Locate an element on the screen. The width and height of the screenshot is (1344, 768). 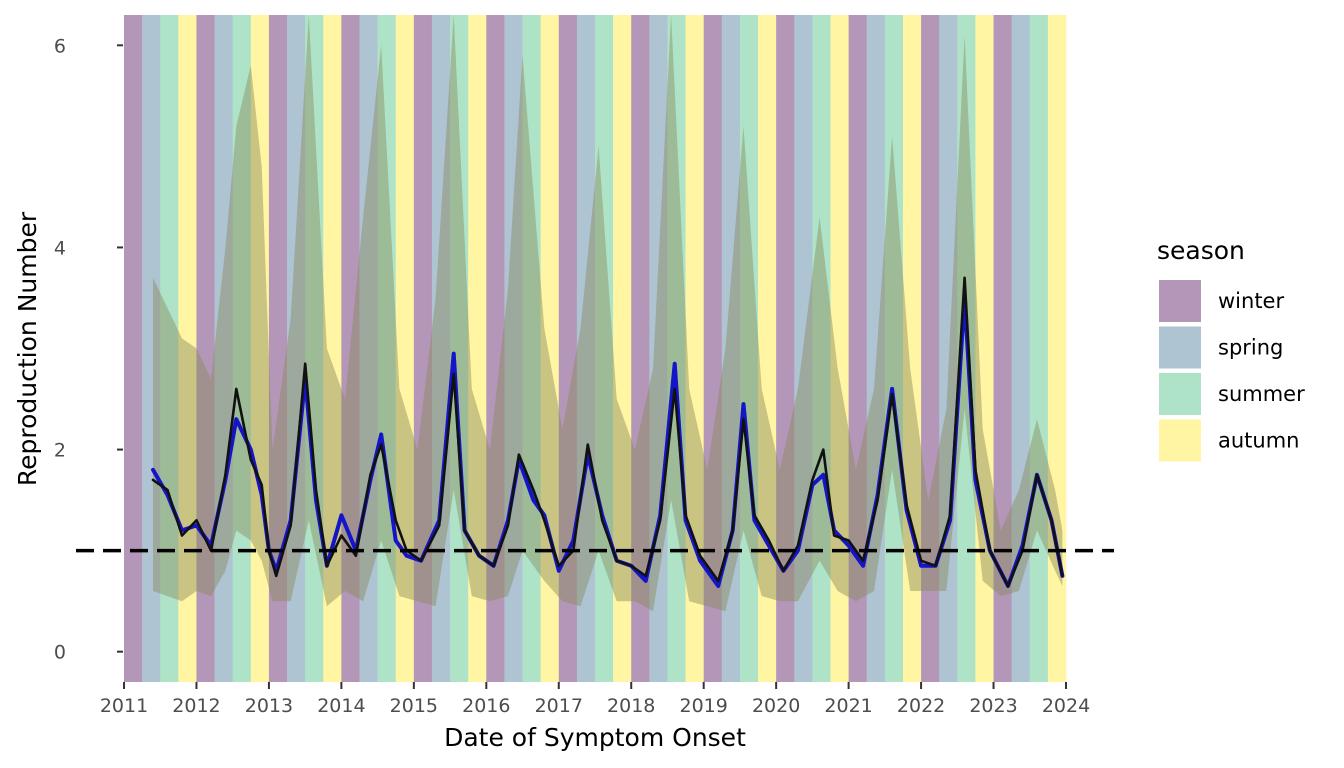
legend-label-summer: summer is located at coordinates (1261, 394).